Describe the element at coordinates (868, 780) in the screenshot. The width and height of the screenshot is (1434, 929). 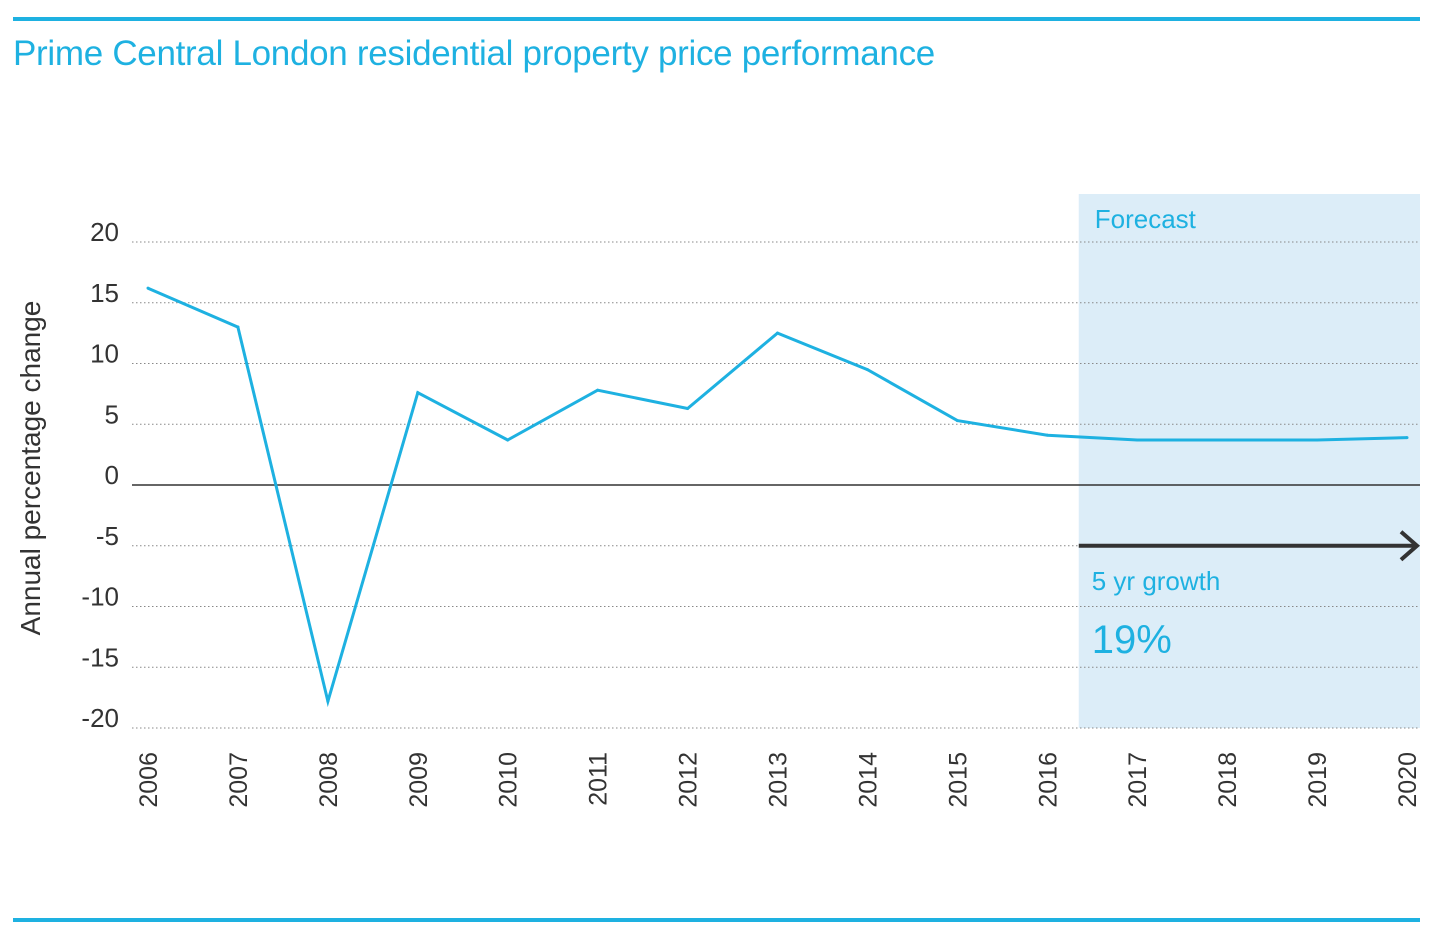
I see `x-tick-label: 2014` at that location.